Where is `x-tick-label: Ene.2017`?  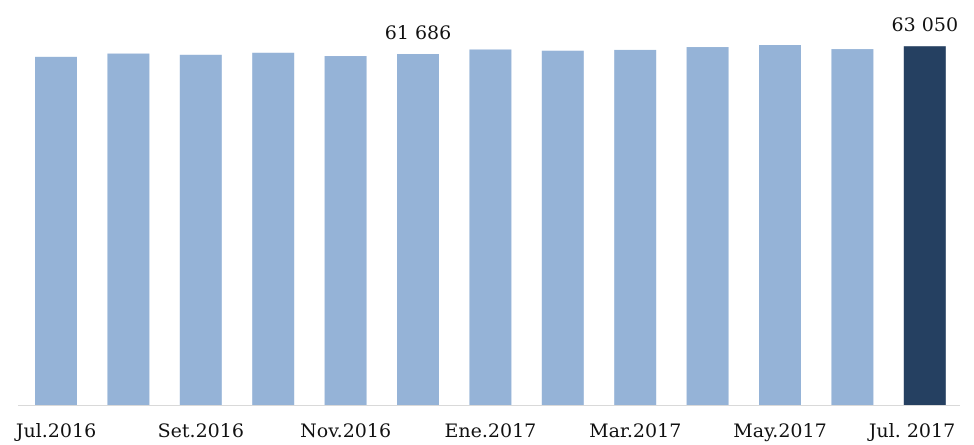 x-tick-label: Ene.2017 is located at coordinates (491, 431).